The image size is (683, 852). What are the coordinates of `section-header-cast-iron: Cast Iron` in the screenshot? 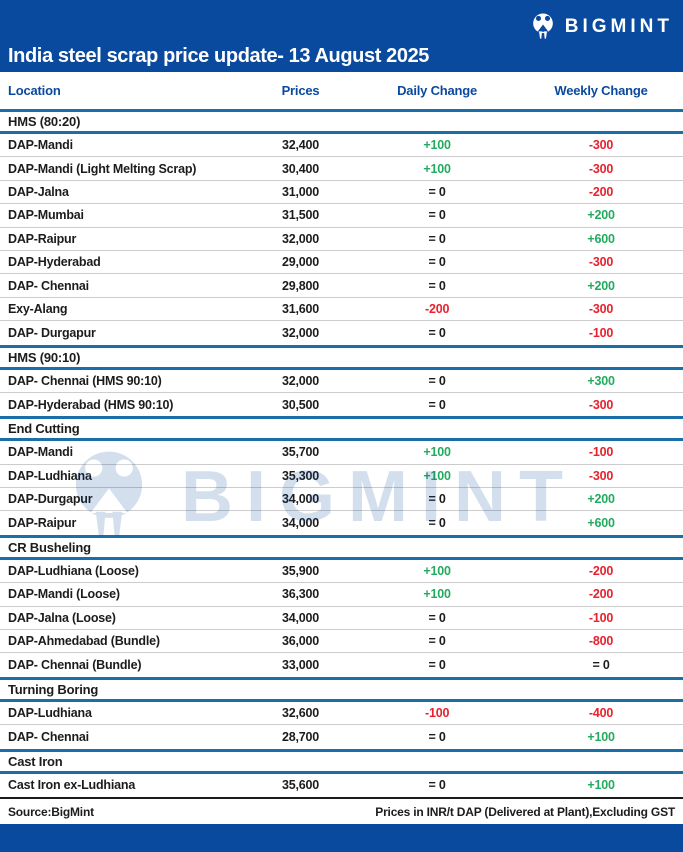 It's located at (341, 761).